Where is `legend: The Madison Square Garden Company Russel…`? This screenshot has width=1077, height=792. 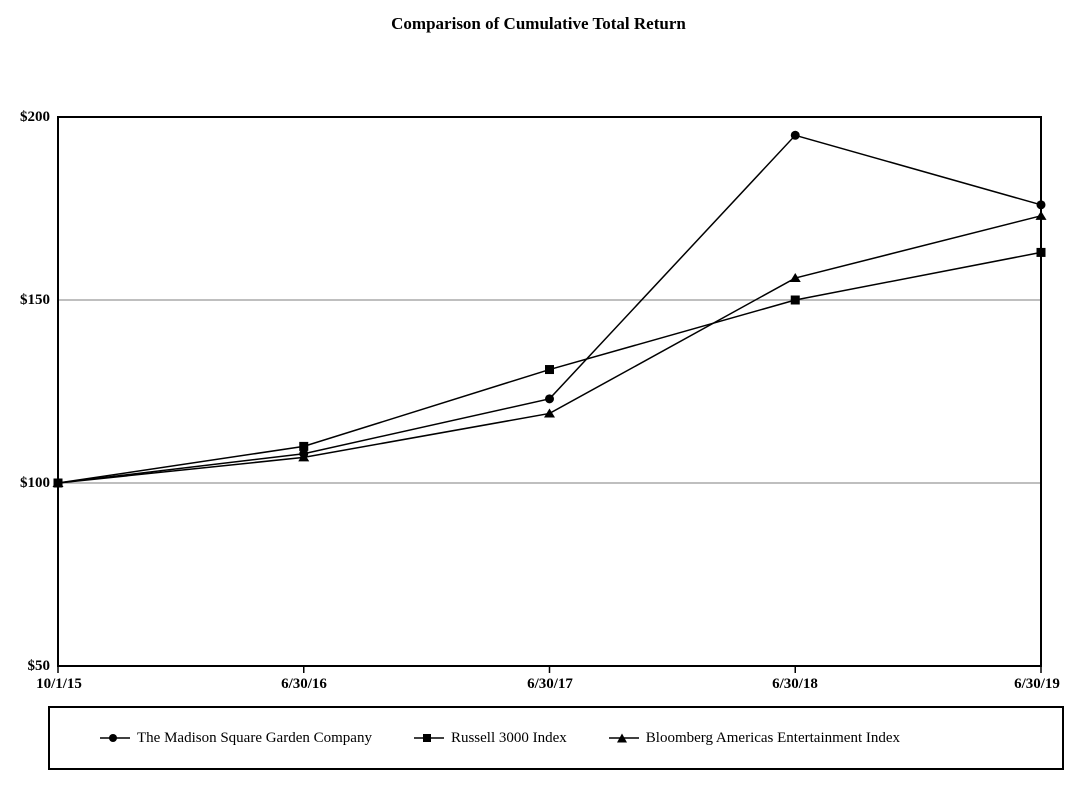 legend: The Madison Square Garden Company Russel… is located at coordinates (556, 738).